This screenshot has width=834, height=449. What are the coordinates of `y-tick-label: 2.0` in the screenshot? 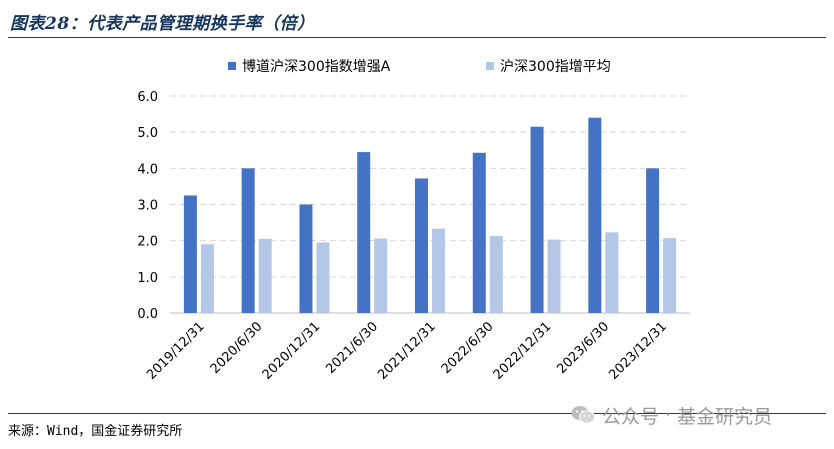 It's located at (147, 242).